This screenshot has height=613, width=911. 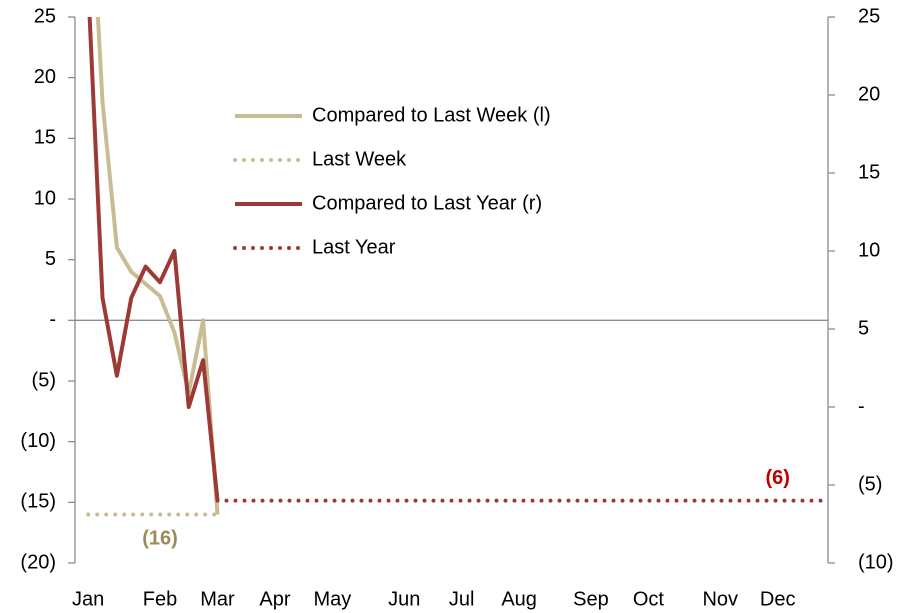 What do you see at coordinates (45, 138) in the screenshot?
I see `y-tick-label: 15` at bounding box center [45, 138].